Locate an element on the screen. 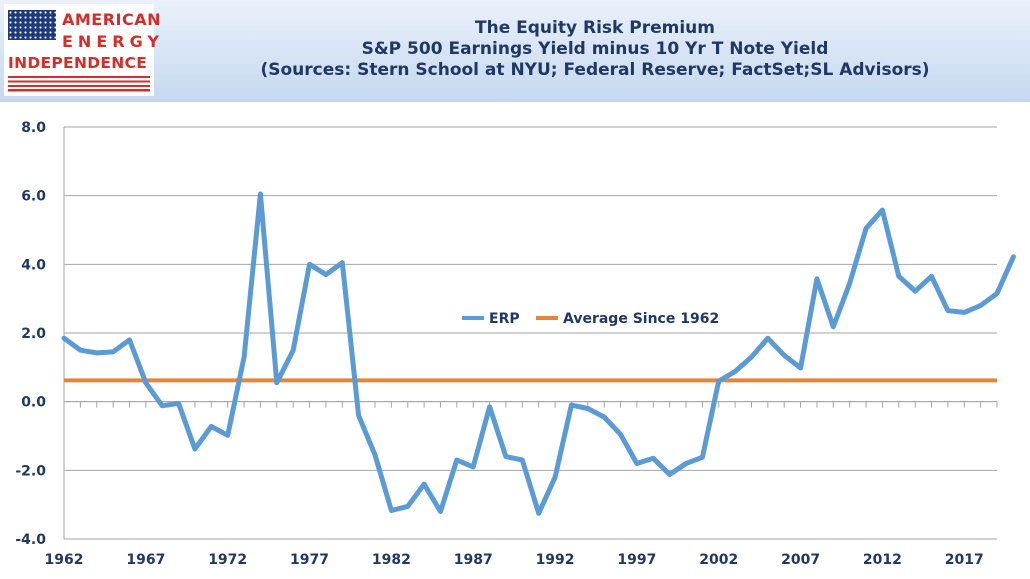 Image resolution: width=1030 pixels, height=579 pixels. logo-line-1: AMERICAN is located at coordinates (112, 19).